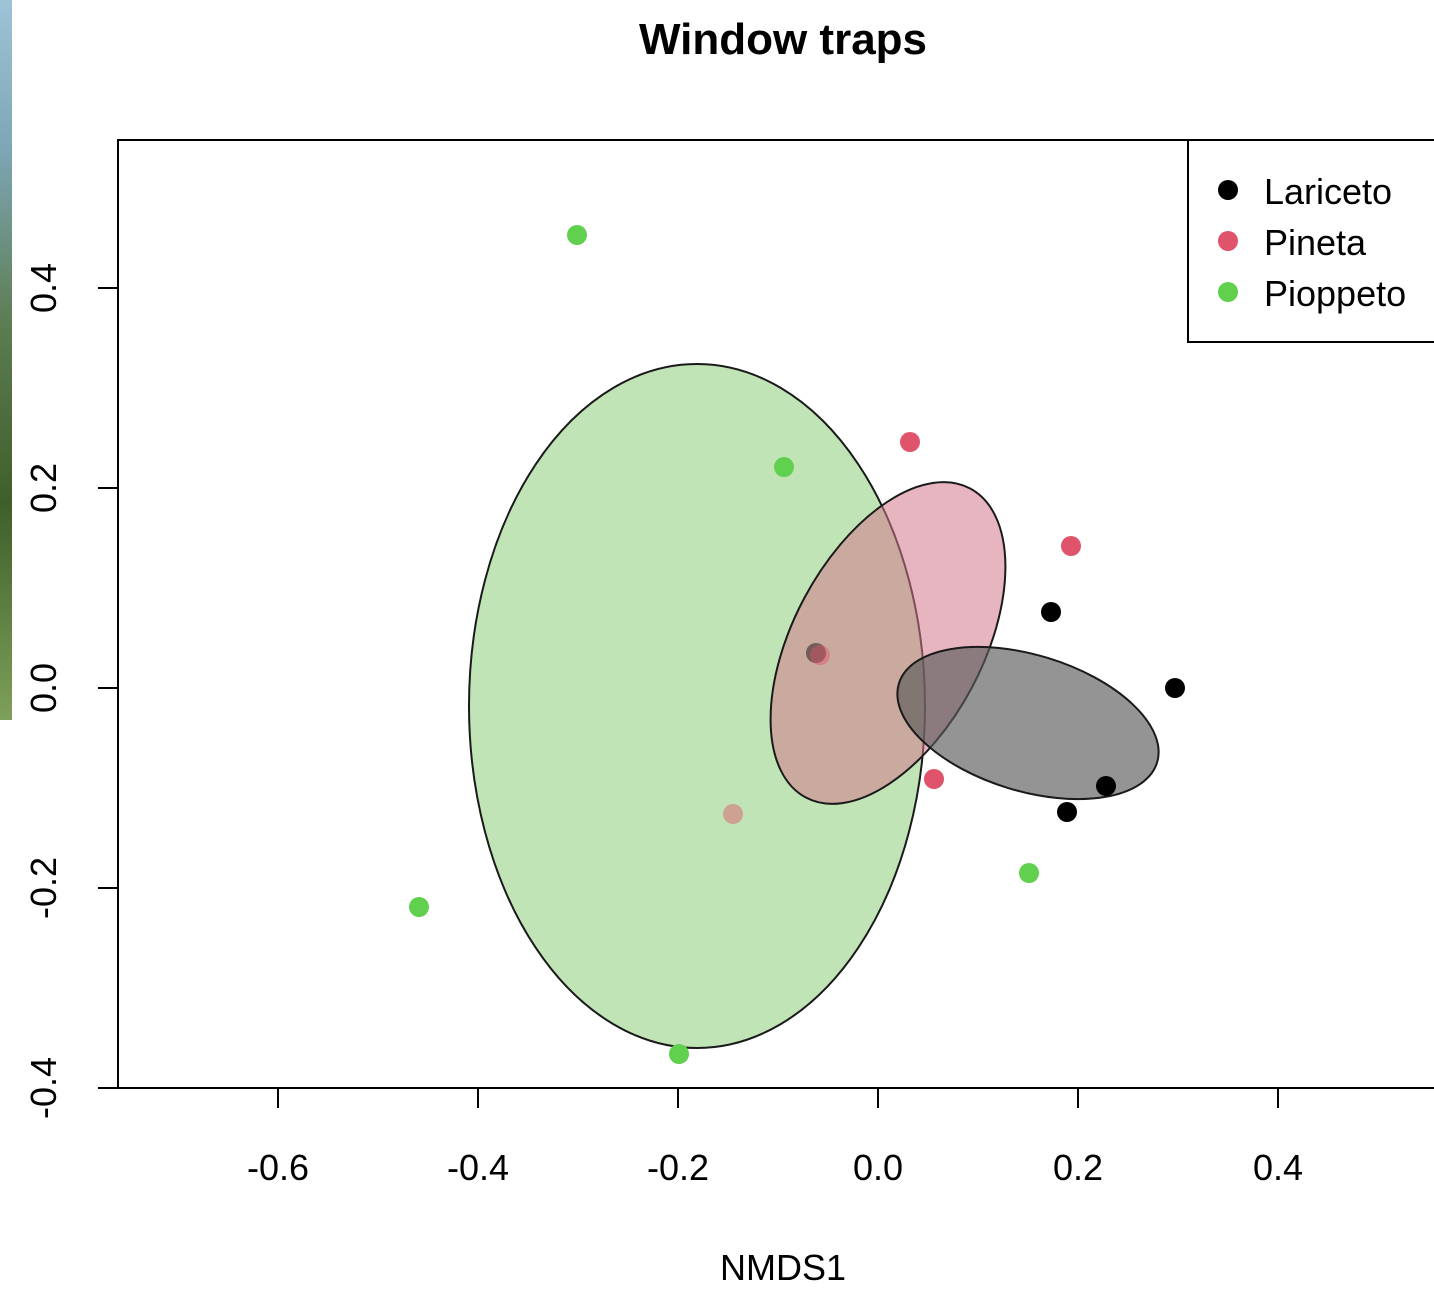 The width and height of the screenshot is (1434, 1289). Describe the element at coordinates (1078, 1167) in the screenshot. I see `x-tick-label: 0.2` at that location.